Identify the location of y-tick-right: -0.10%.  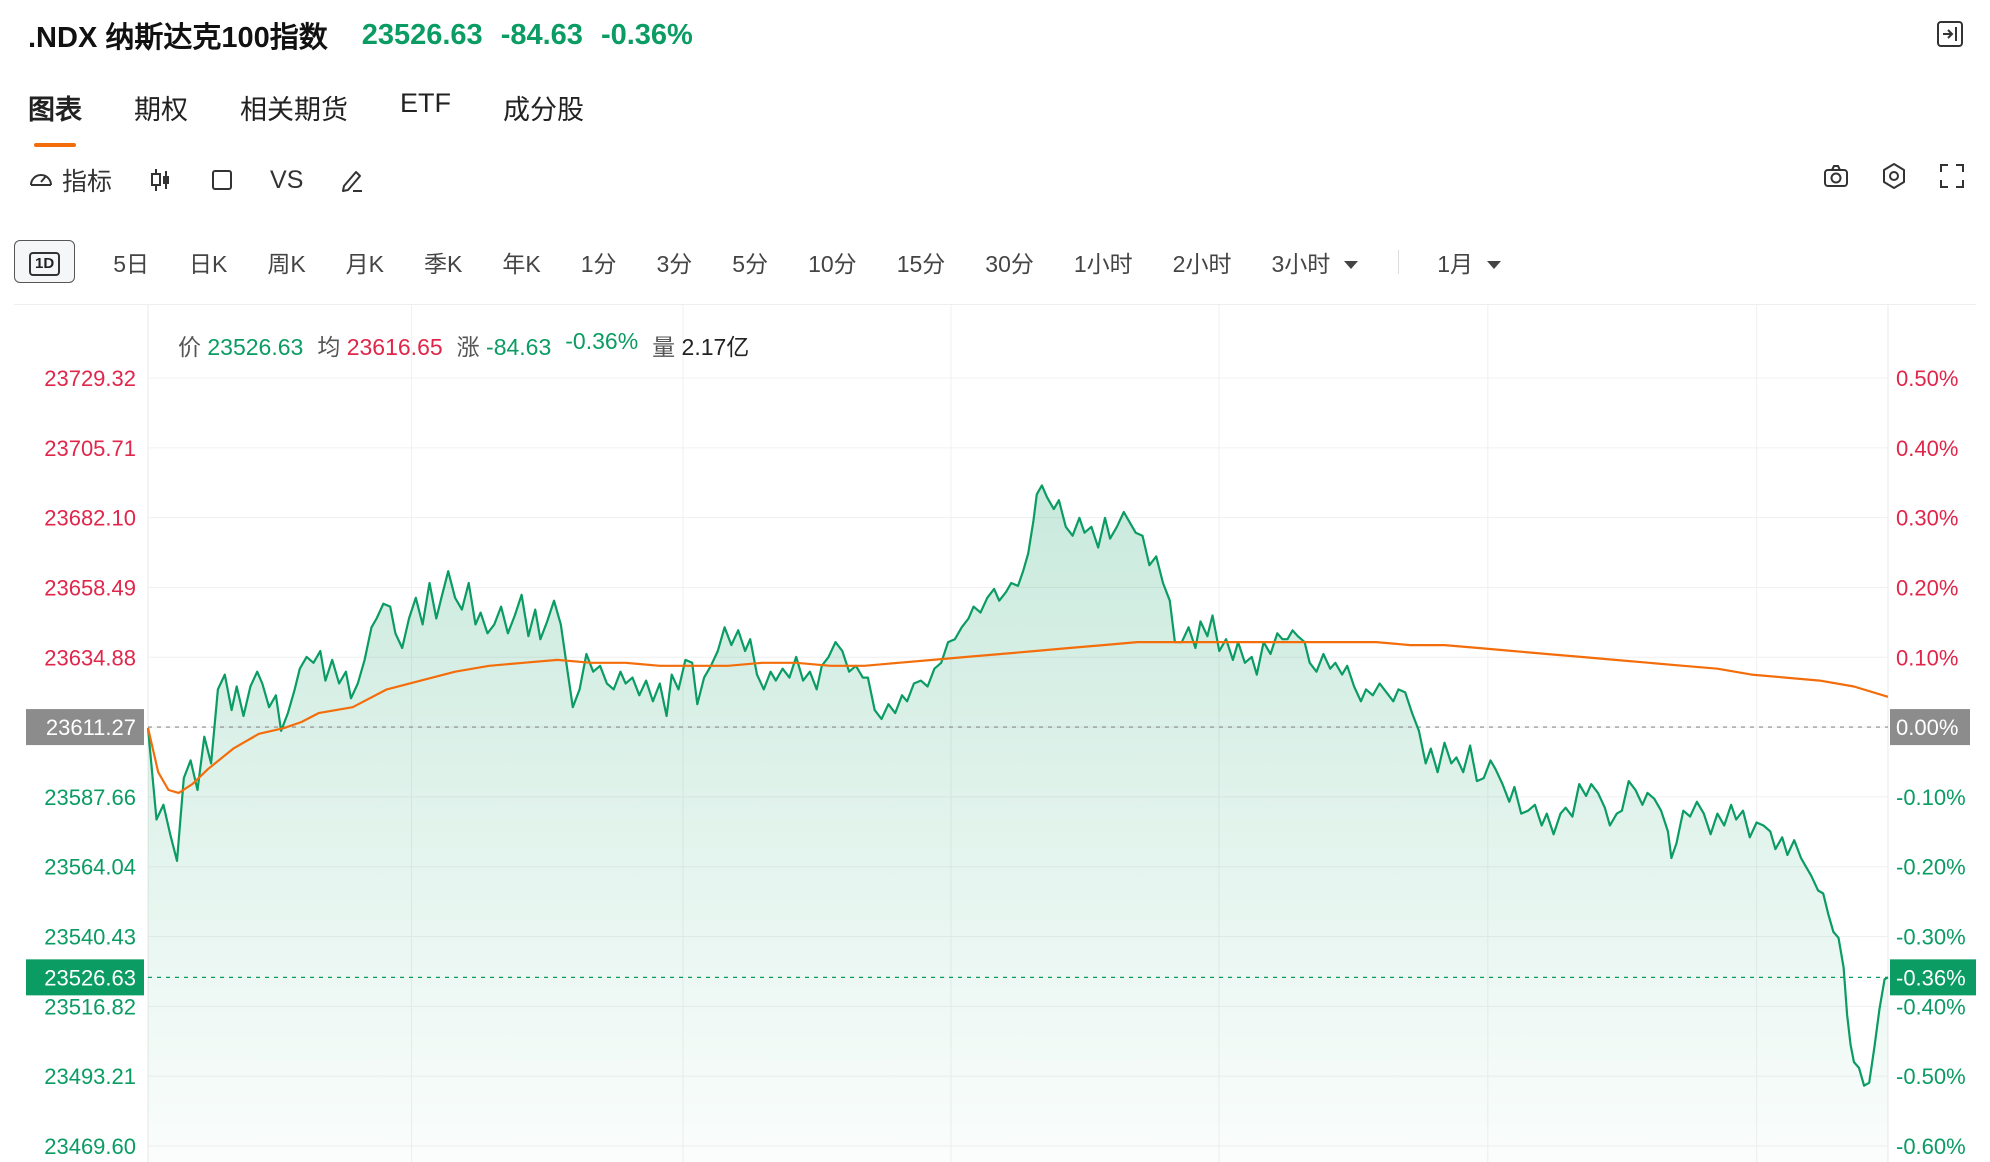
(1931, 797).